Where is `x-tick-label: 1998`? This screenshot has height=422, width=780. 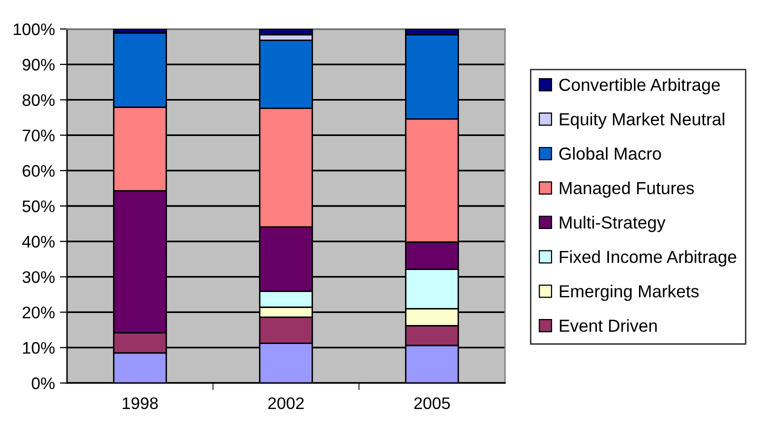
x-tick-label: 1998 is located at coordinates (140, 403).